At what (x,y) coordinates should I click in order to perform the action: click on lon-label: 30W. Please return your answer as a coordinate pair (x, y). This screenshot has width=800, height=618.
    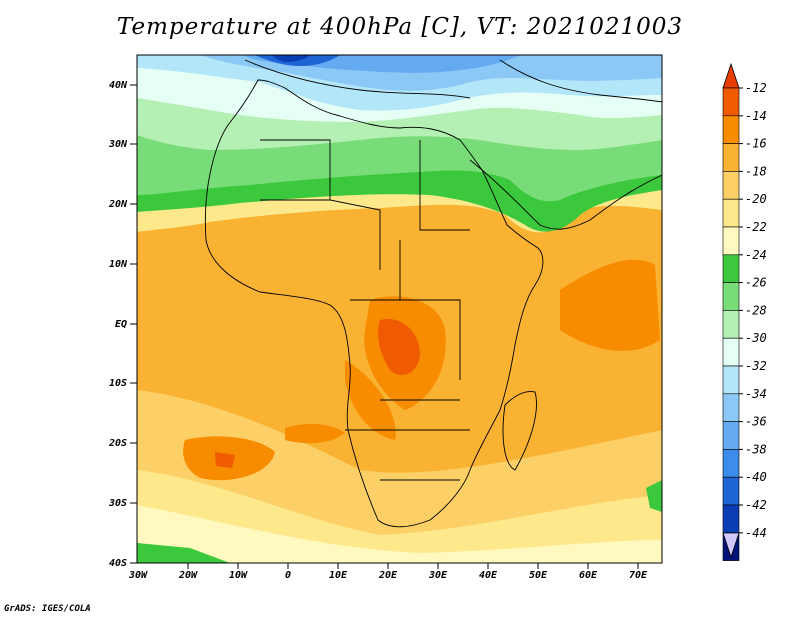
    Looking at the image, I should click on (138, 575).